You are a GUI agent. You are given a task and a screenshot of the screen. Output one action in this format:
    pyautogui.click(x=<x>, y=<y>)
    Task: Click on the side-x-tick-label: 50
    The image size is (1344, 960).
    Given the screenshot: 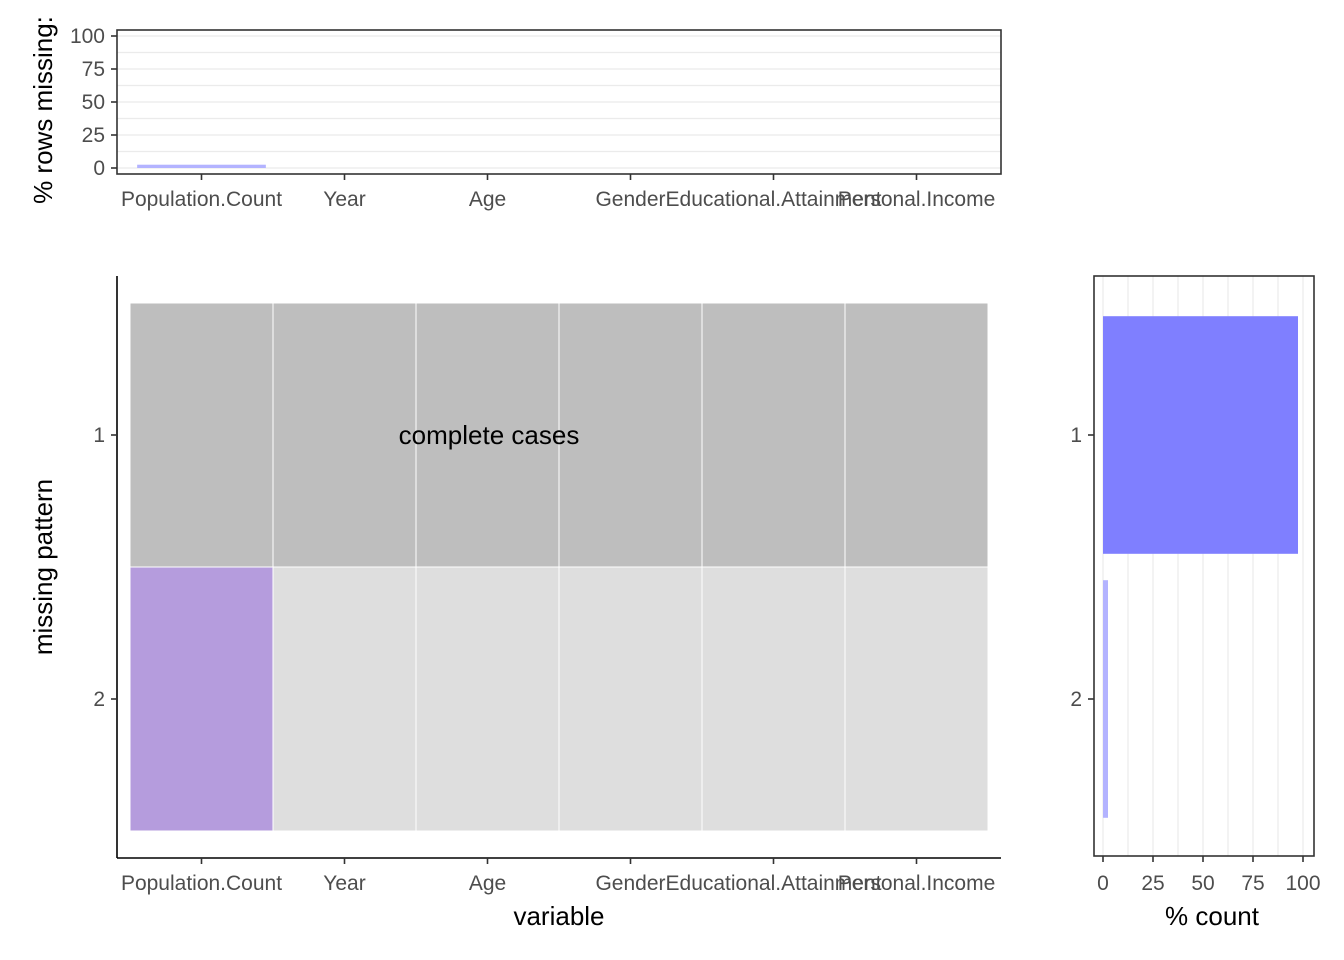 What is the action you would take?
    pyautogui.click(x=1202, y=883)
    